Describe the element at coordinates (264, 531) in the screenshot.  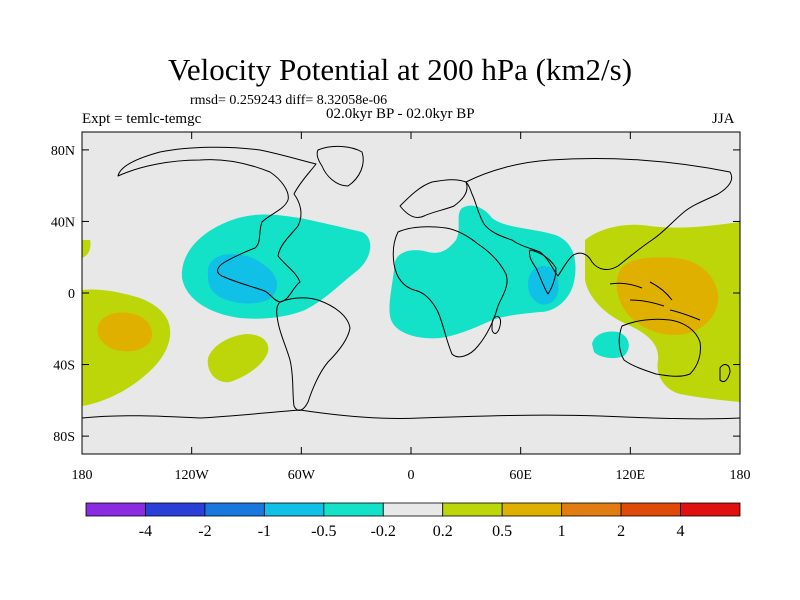
I see `colorbar-label: -1` at that location.